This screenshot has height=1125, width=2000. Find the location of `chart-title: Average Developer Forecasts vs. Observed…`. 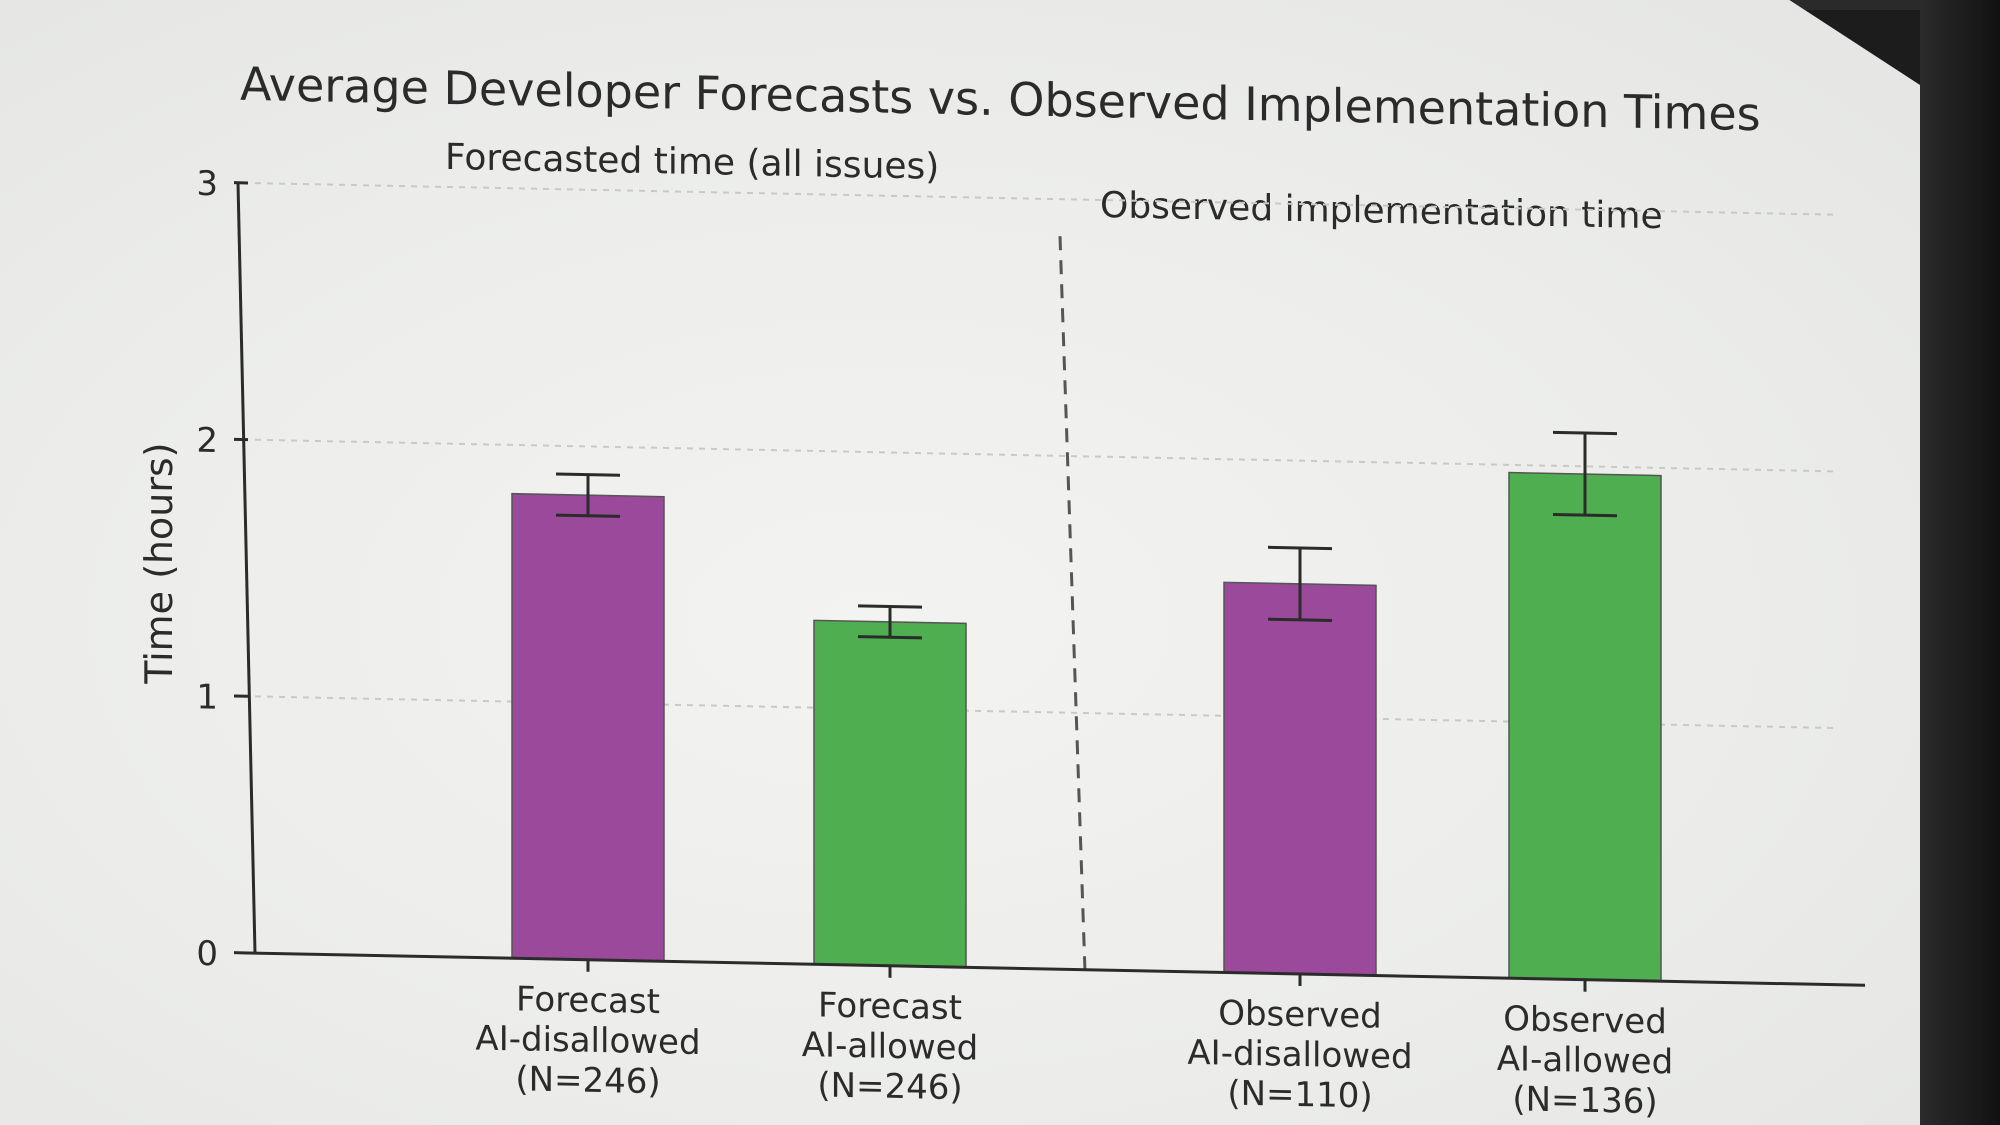

chart-title: Average Developer Forecasts vs. Observed… is located at coordinates (1000, 99).